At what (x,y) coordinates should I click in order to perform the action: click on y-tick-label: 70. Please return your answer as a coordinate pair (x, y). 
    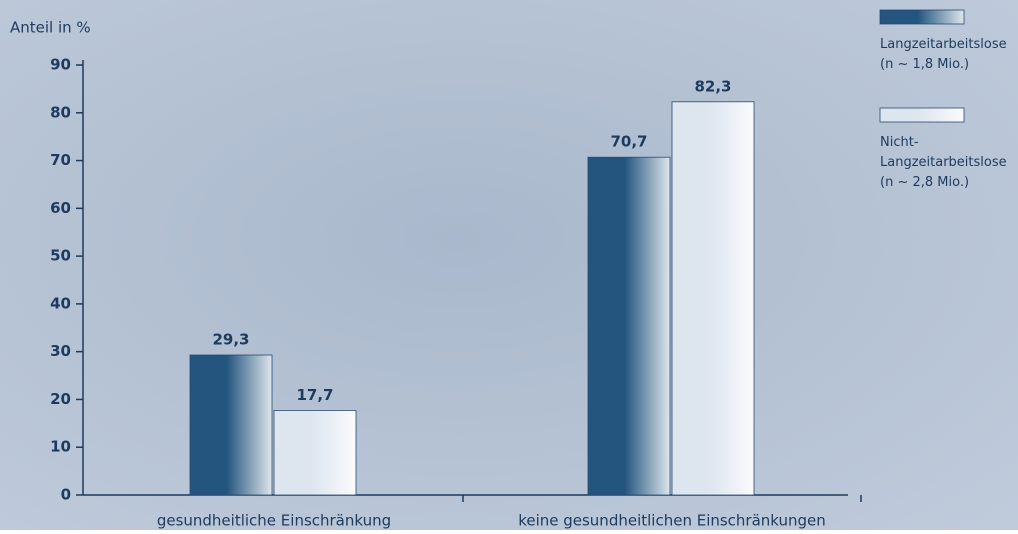
    Looking at the image, I should click on (60, 160).